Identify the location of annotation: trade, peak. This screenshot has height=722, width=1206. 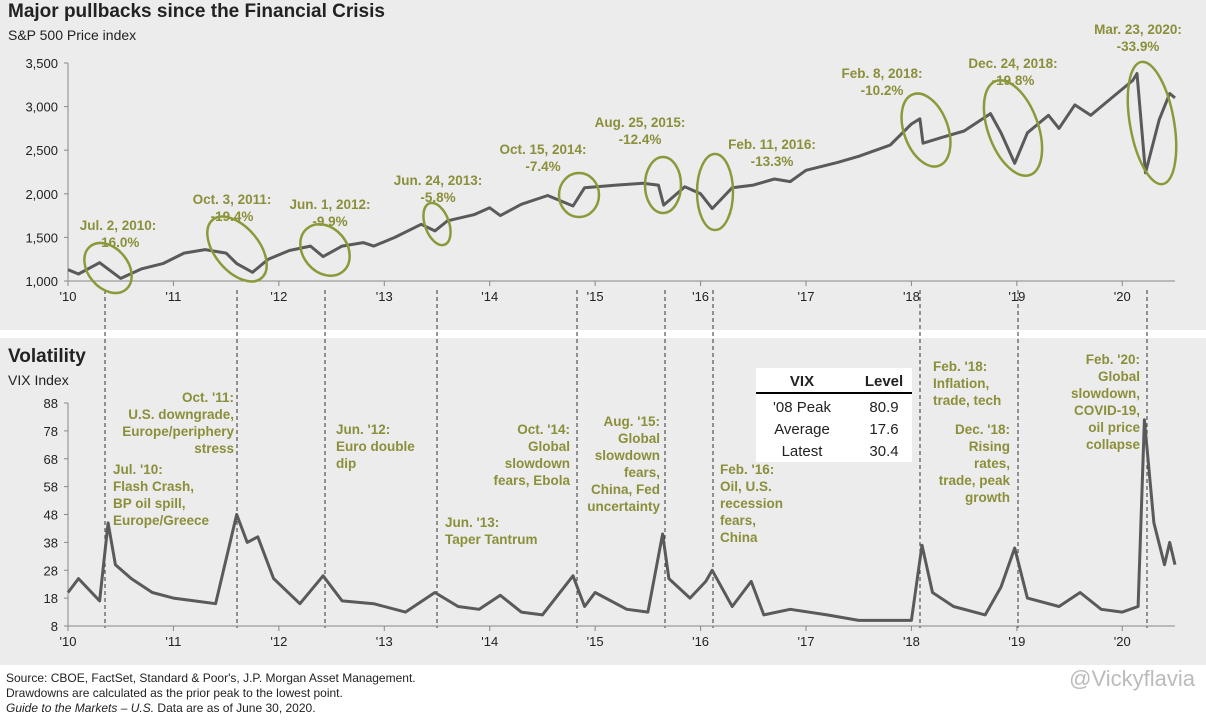
(975, 480).